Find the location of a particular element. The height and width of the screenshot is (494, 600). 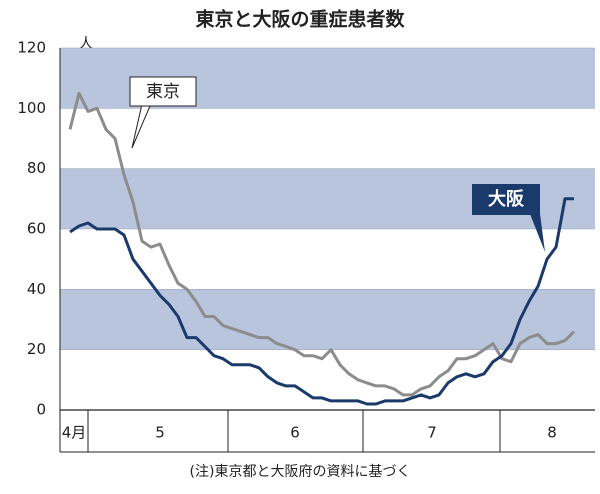

y-tick-label: 80 is located at coordinates (36, 168).